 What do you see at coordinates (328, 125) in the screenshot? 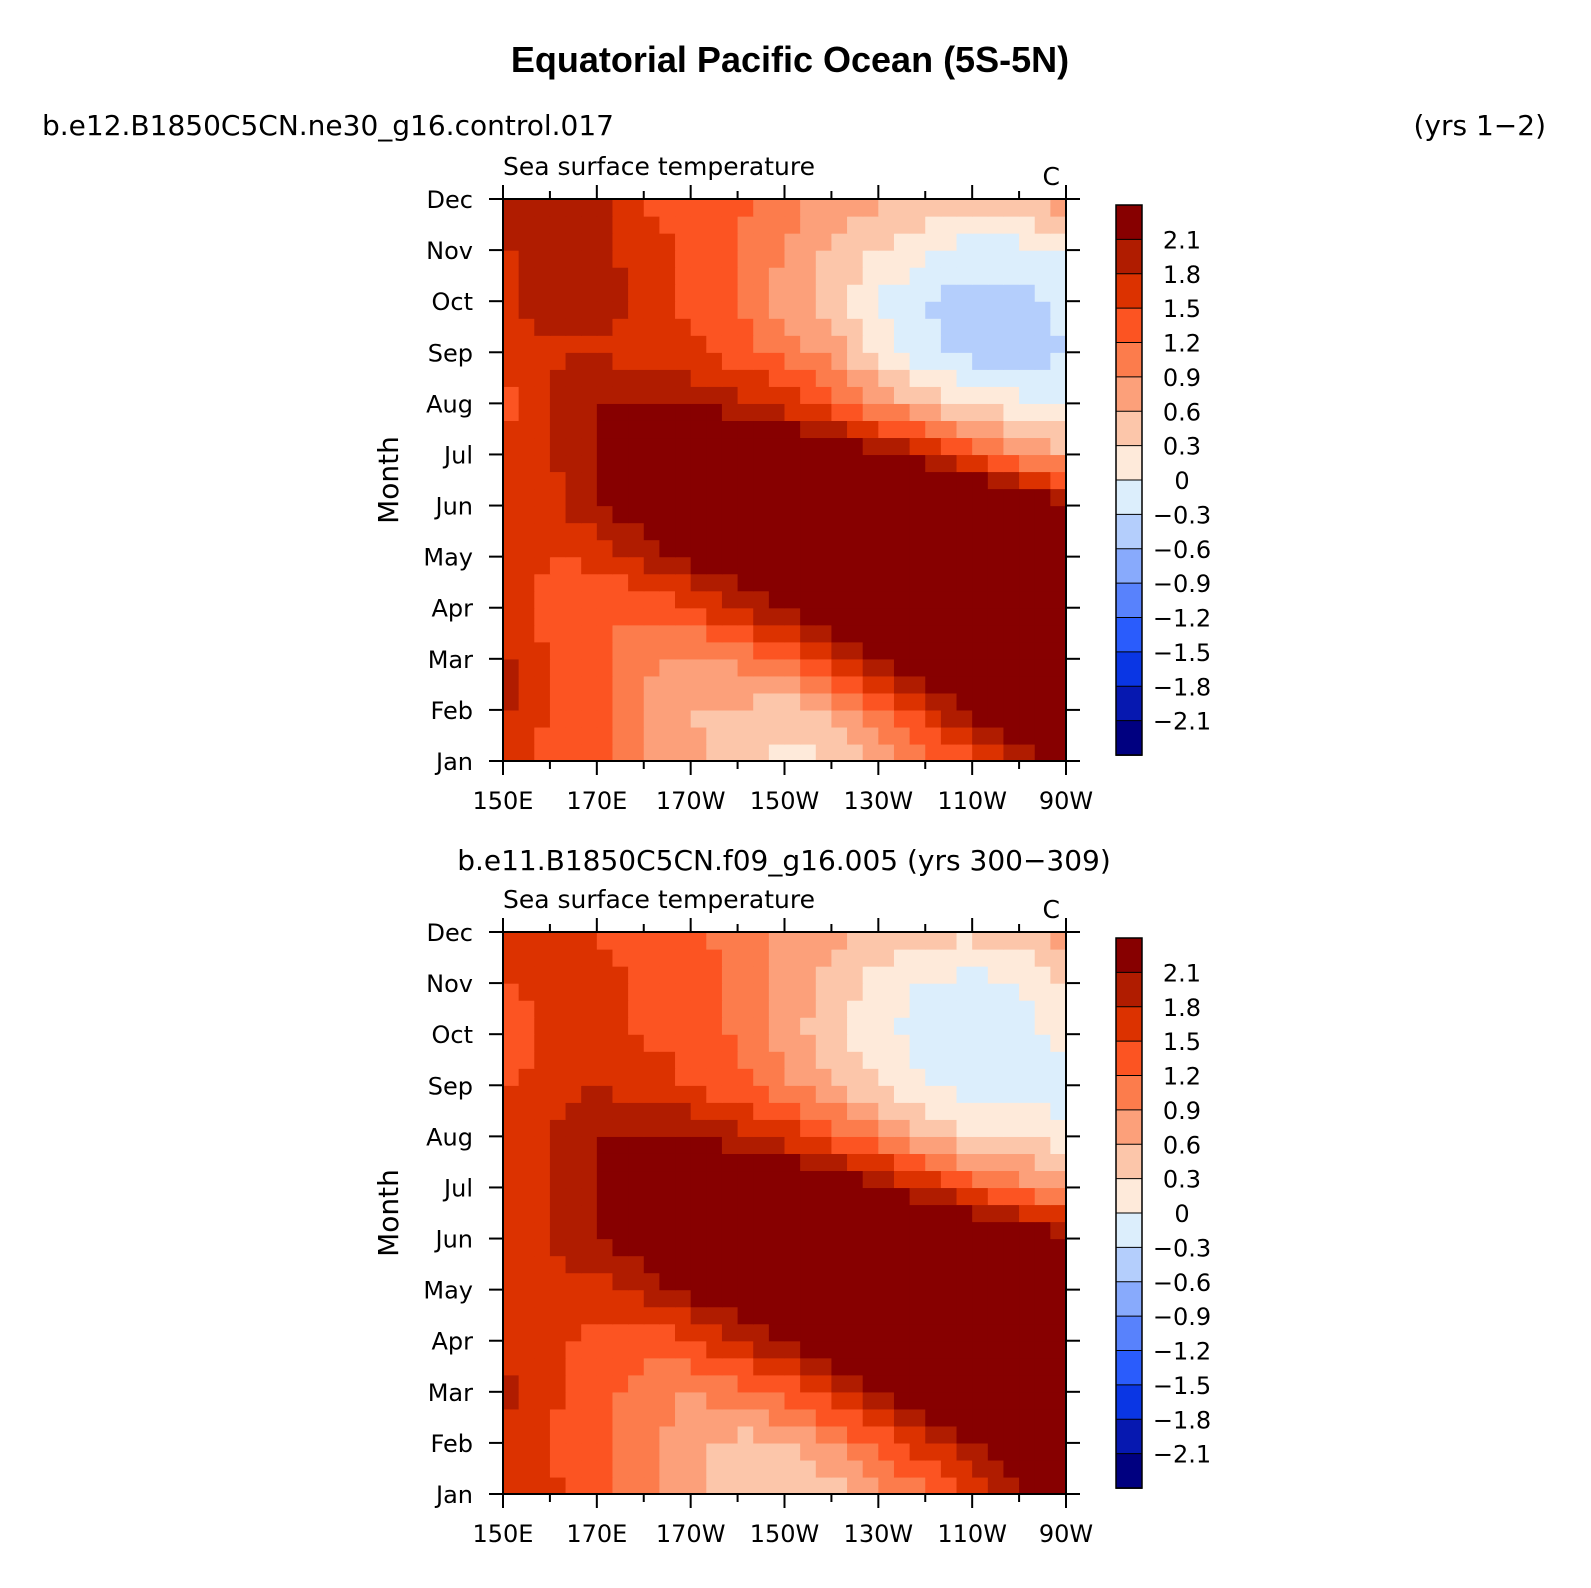
I see `case-label-top: b.e12.B1850C5CN.ne30_g16.control.017` at bounding box center [328, 125].